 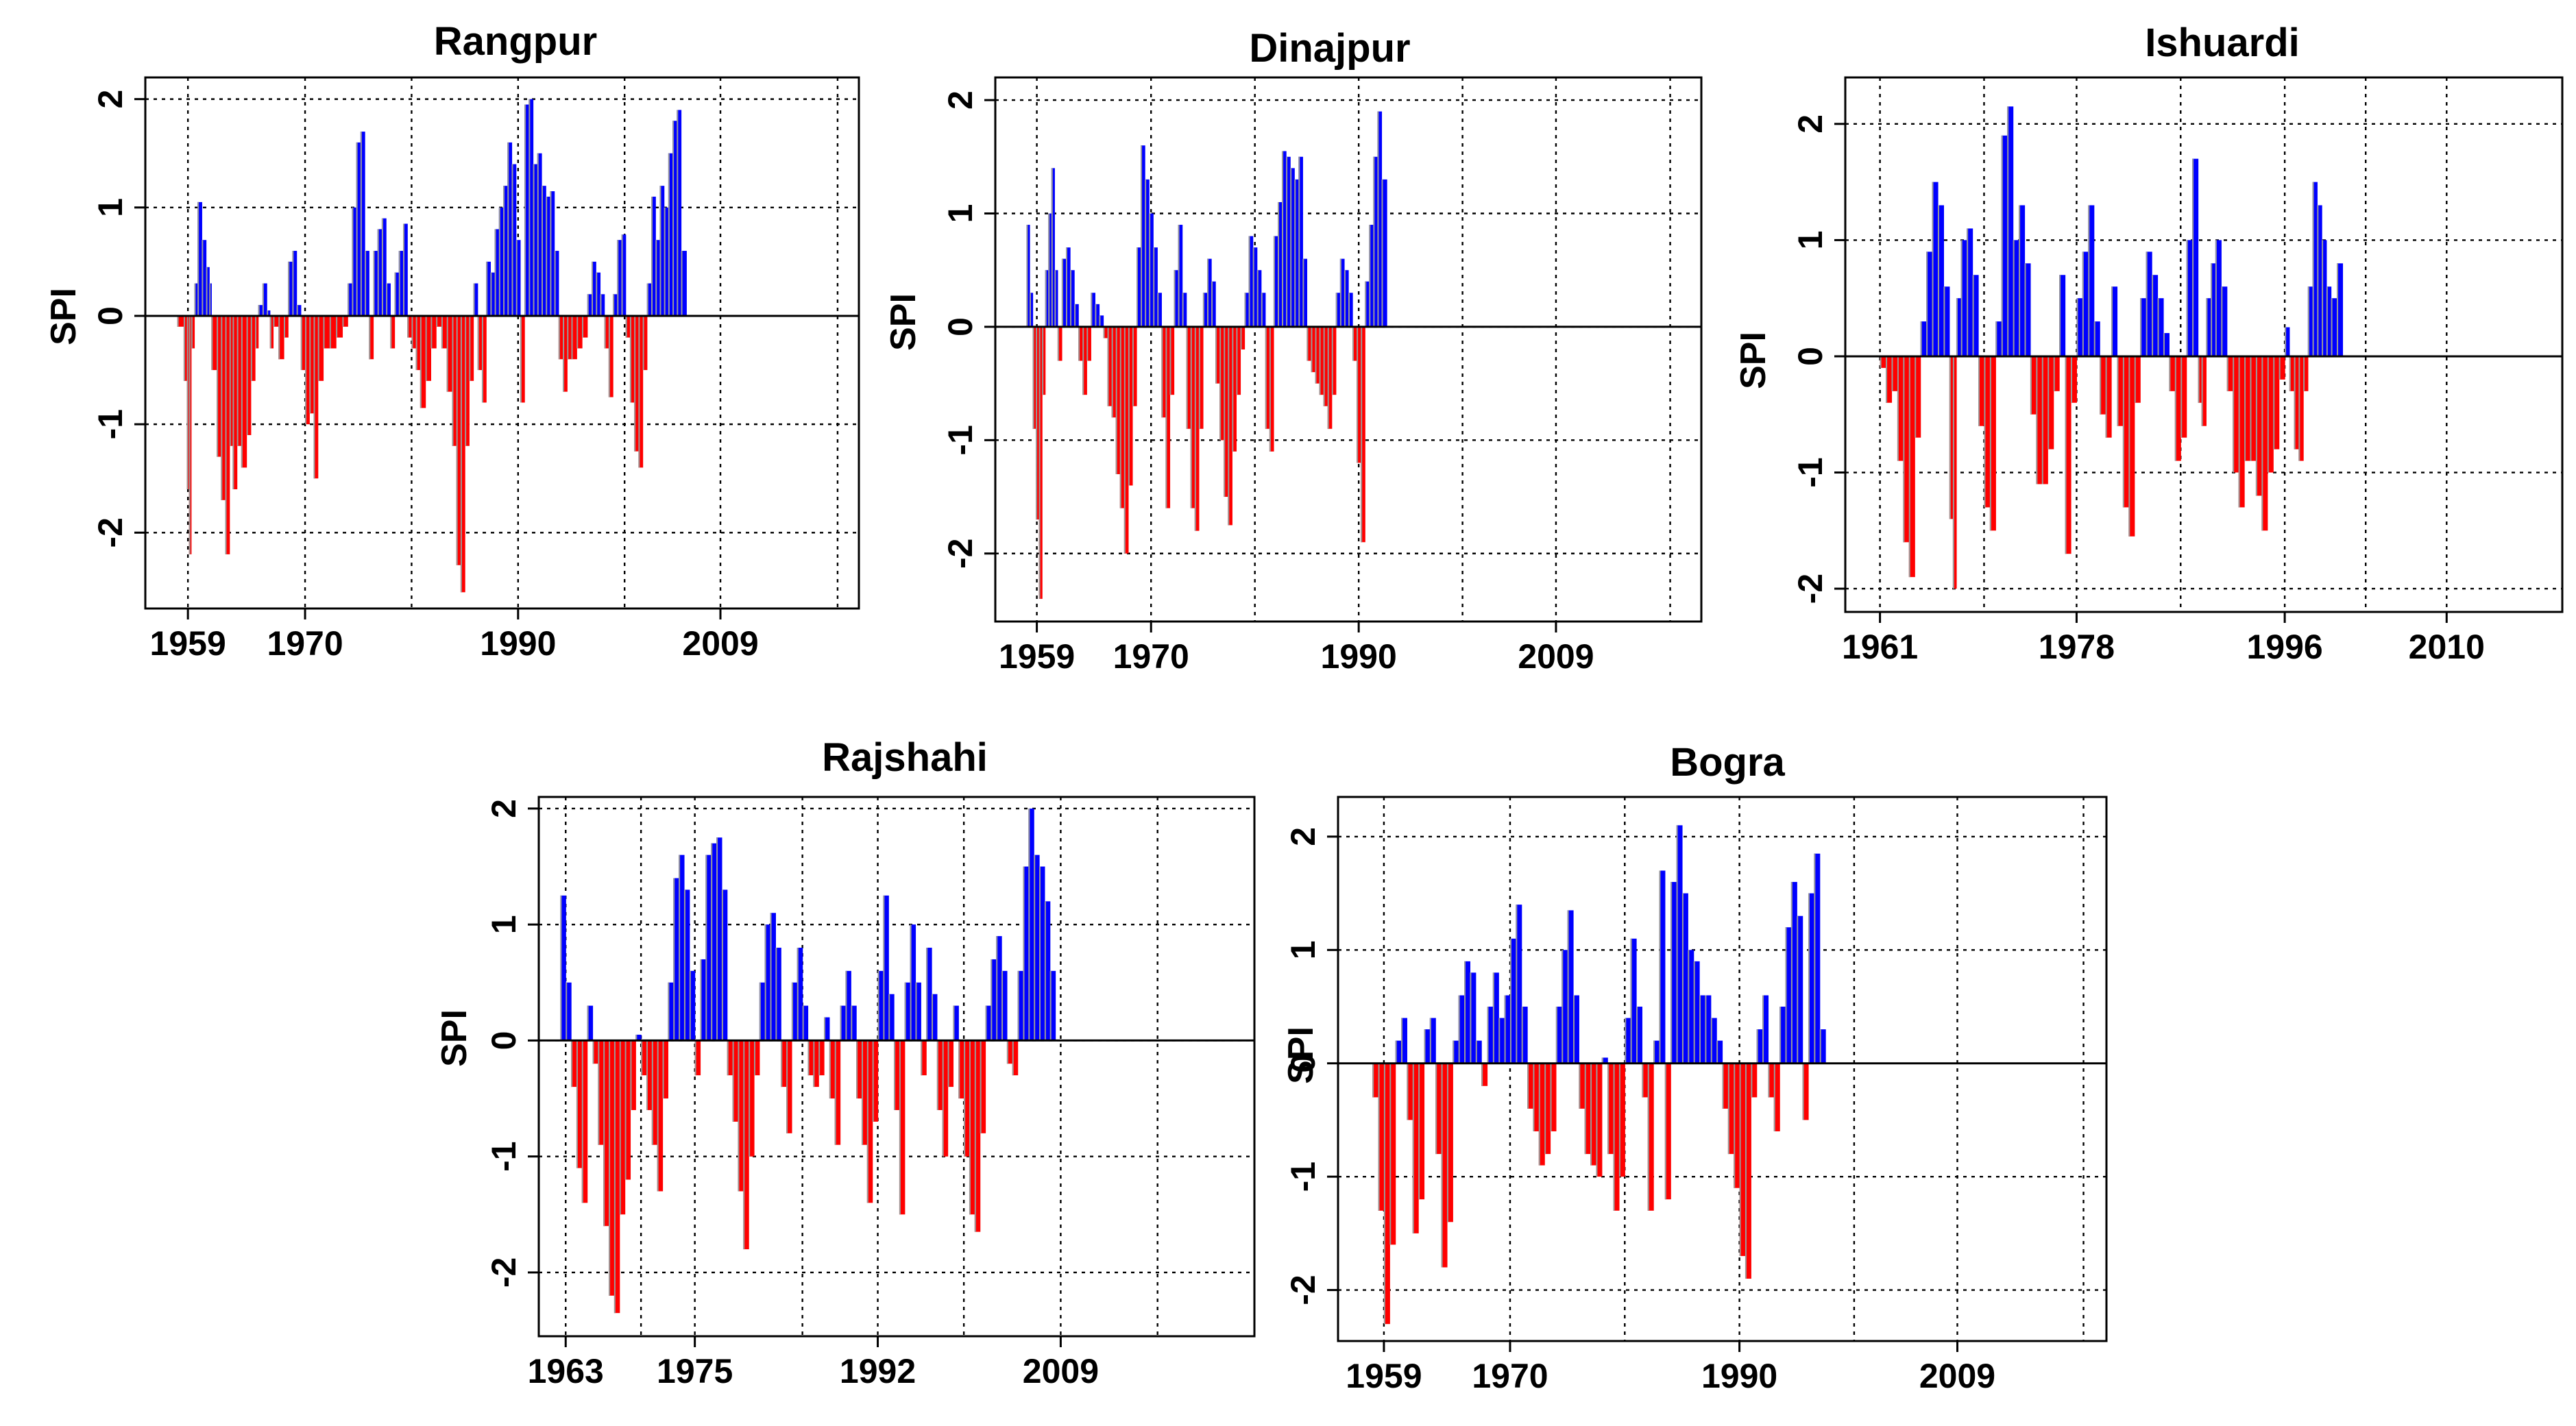 What do you see at coordinates (110, 99) in the screenshot?
I see `y-tick-label: 2` at bounding box center [110, 99].